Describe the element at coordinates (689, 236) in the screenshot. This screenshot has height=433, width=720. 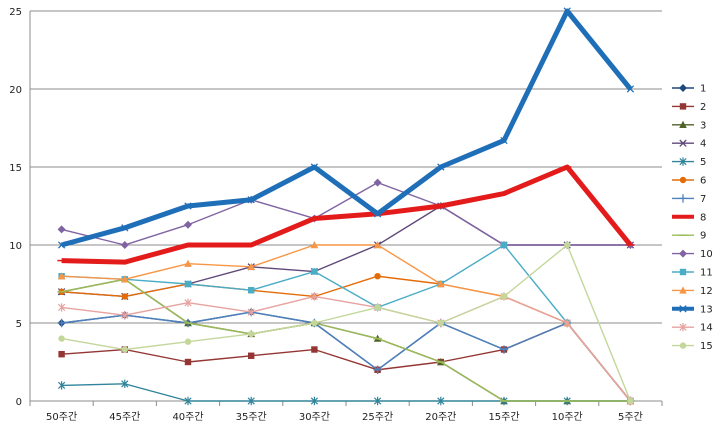
I see `legend-entry-9: 9` at that location.